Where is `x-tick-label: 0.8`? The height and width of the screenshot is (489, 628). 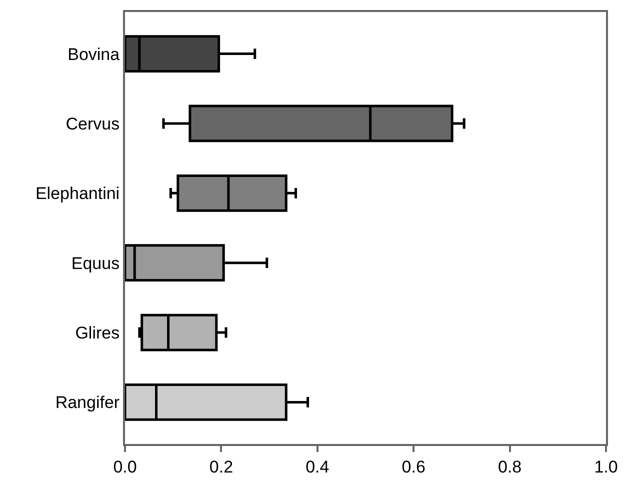 x-tick-label: 0.8 is located at coordinates (510, 466).